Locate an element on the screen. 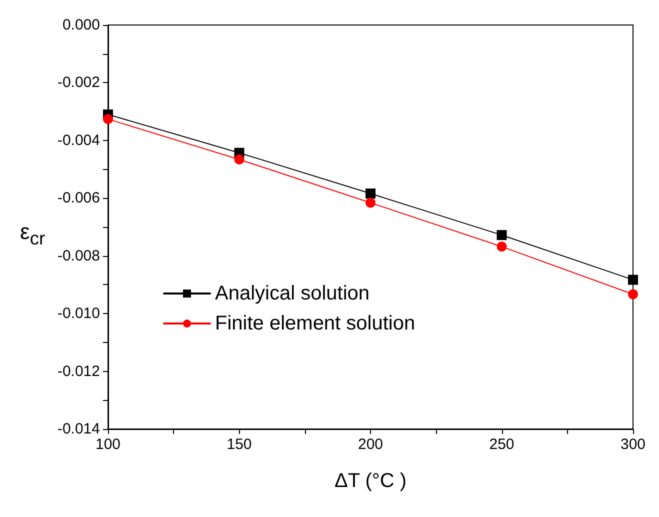 This screenshot has width=659, height=517. y-tick-label: -0.010 is located at coordinates (78, 313).